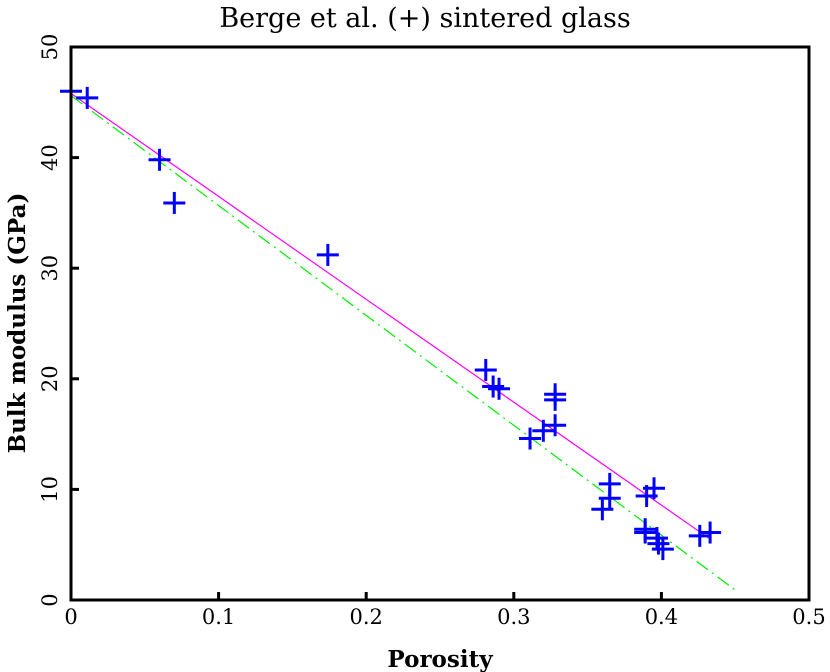 The image size is (830, 672). I want to click on y-tick-label: 50, so click(50, 47).